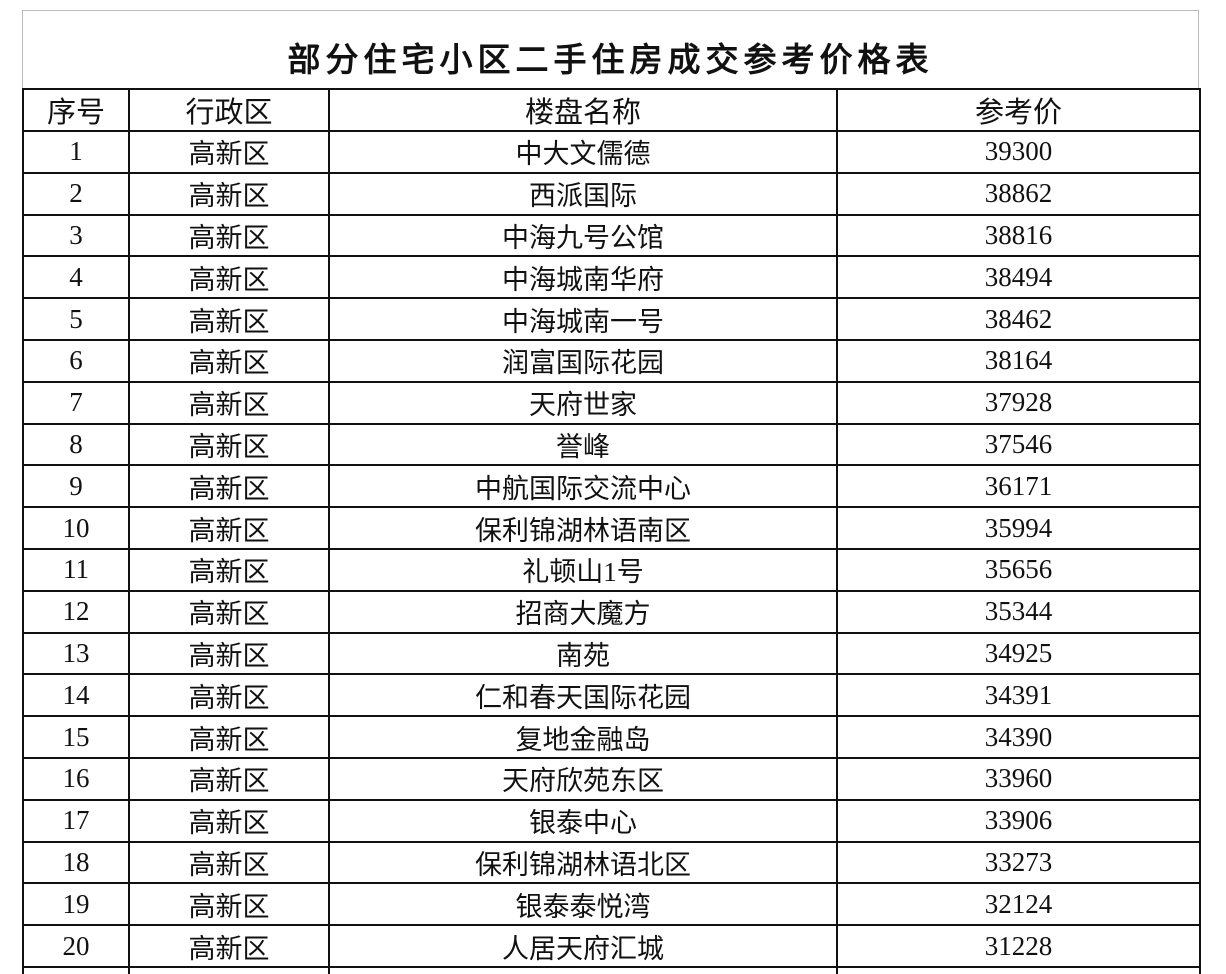 The width and height of the screenshot is (1226, 974). Describe the element at coordinates (584, 236) in the screenshot. I see `table-cell: 中海九号公馆` at that location.